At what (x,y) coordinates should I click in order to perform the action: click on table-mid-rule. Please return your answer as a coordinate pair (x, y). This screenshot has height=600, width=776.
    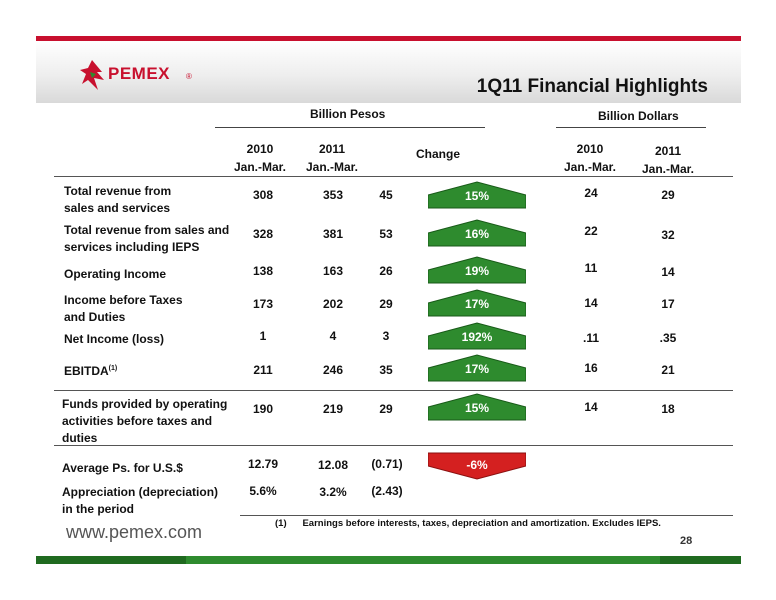
    Looking at the image, I should click on (393, 390).